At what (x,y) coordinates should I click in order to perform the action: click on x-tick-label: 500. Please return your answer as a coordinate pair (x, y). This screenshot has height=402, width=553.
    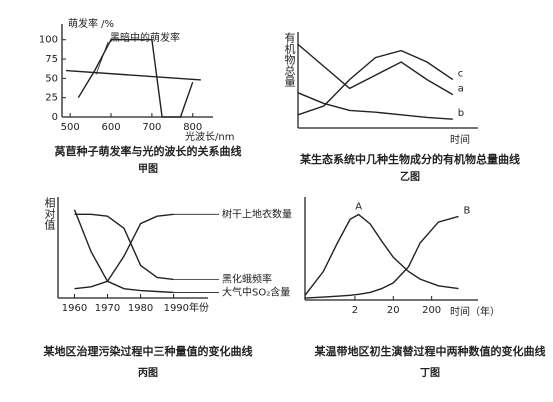
    Looking at the image, I should click on (70, 127).